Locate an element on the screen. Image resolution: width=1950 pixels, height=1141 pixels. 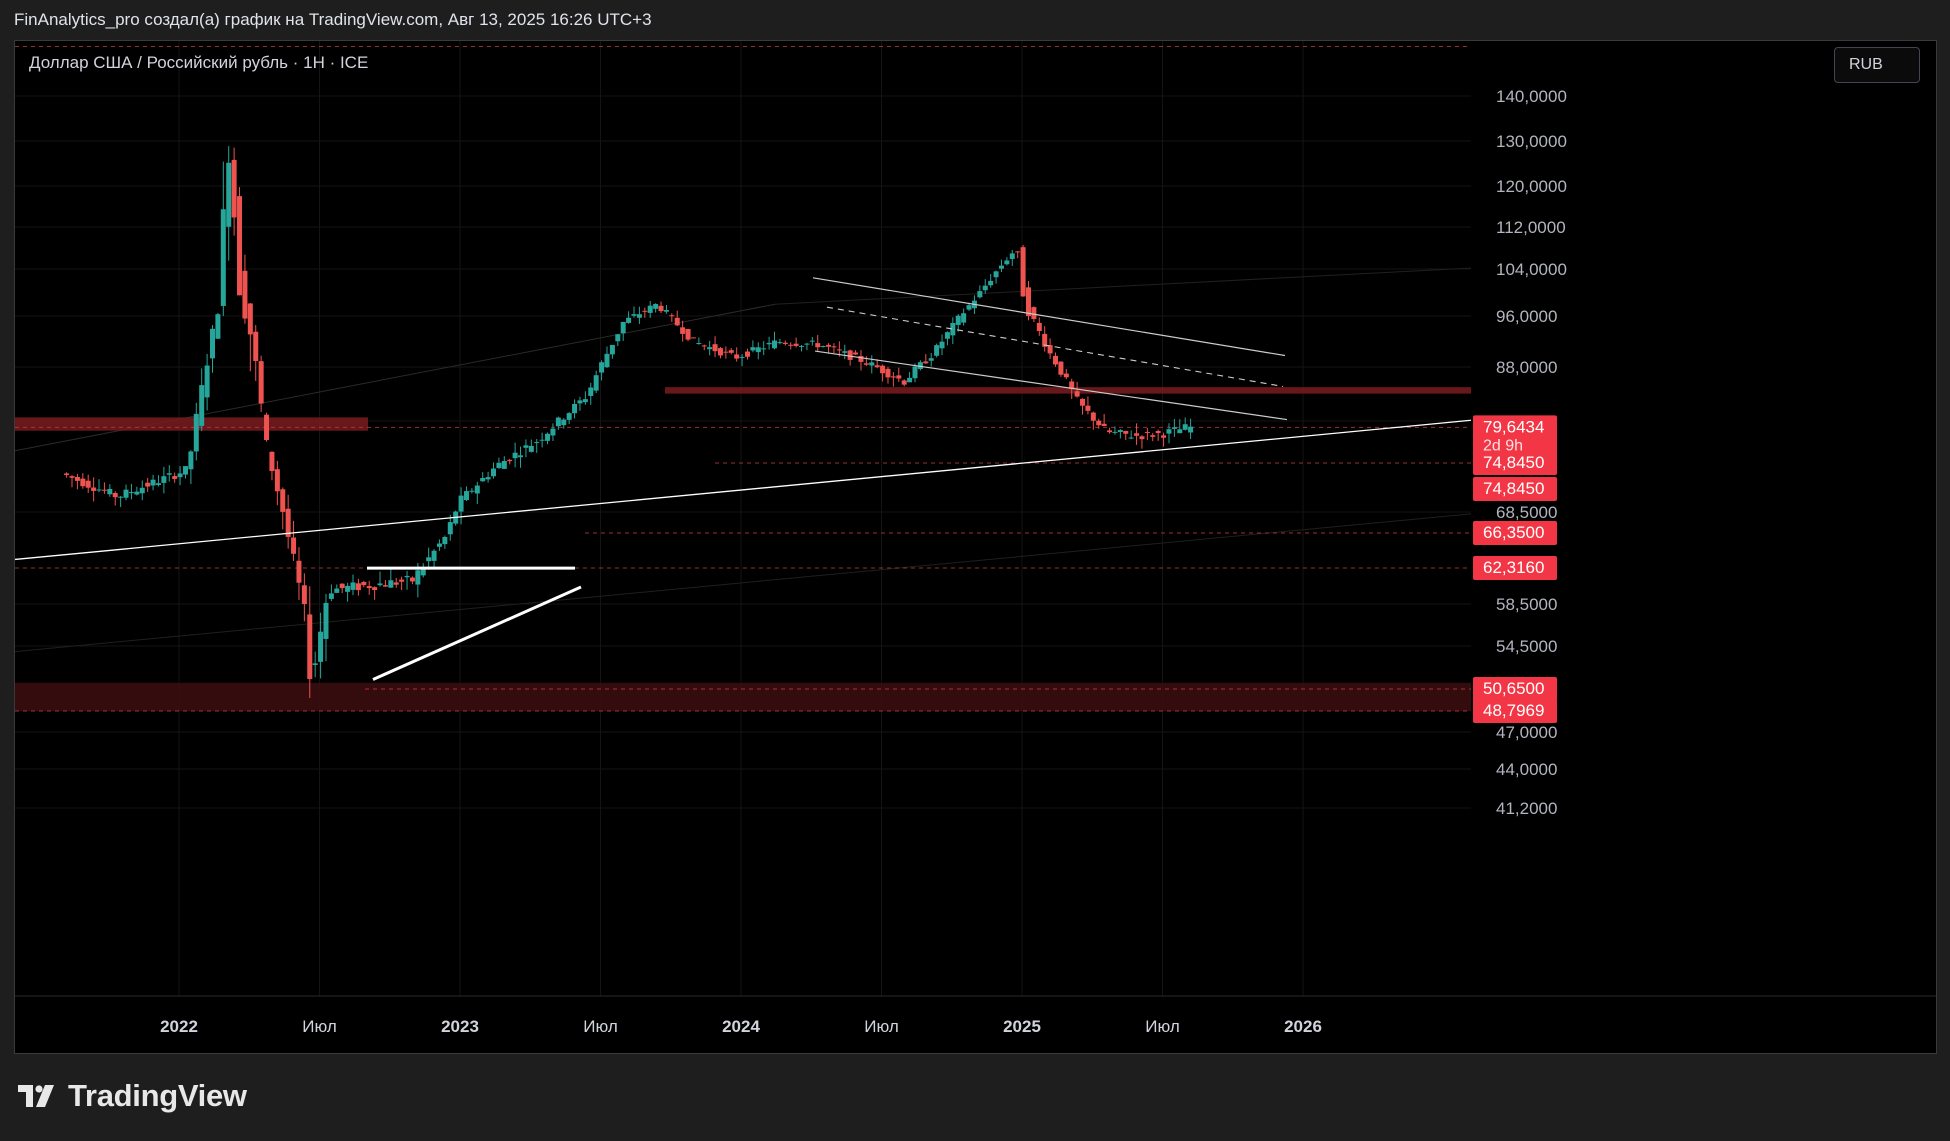
channel-lower-line is located at coordinates (1051, 385).